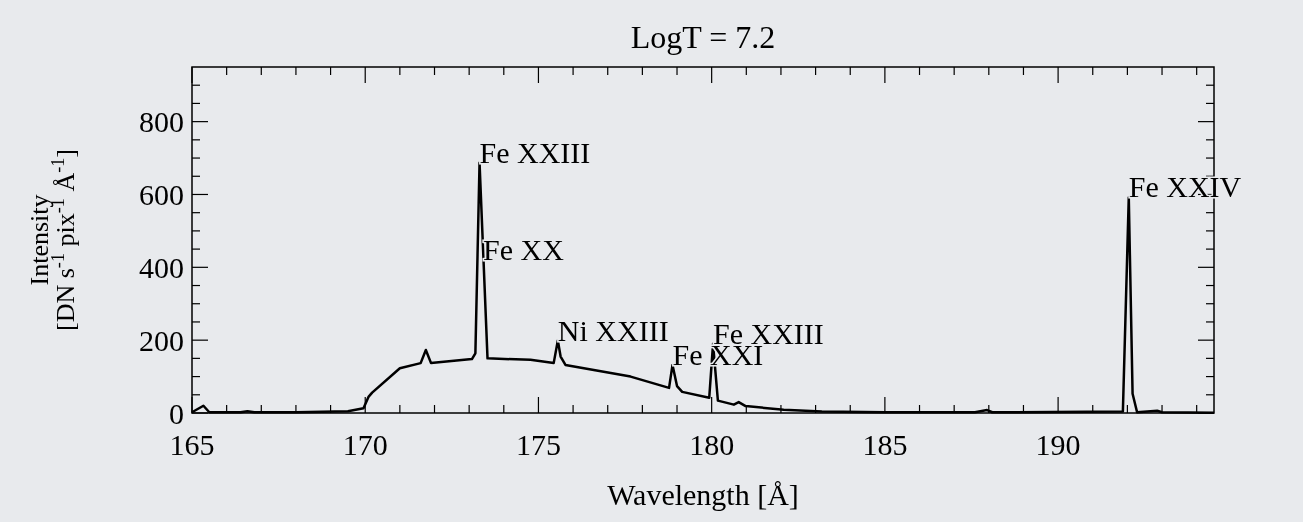 The width and height of the screenshot is (1303, 522). Describe the element at coordinates (1058, 444) in the screenshot. I see `x-tick-label: 190` at that location.